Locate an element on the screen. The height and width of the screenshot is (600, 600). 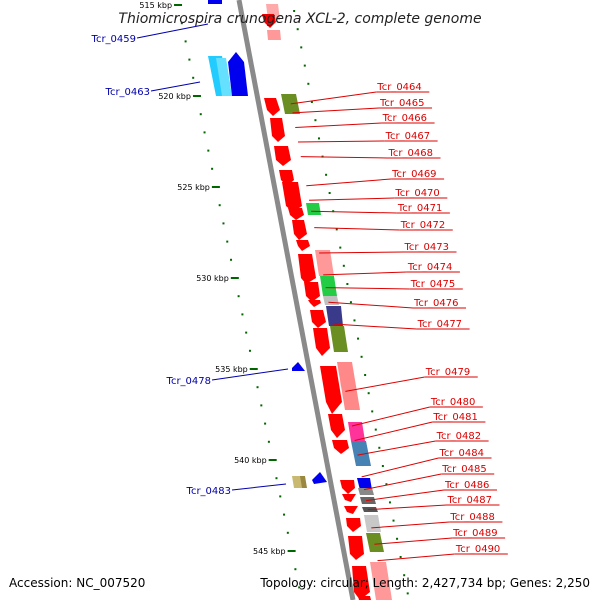
gene-label-reverse: Tcr_0490 is located at coordinates (477, 549).